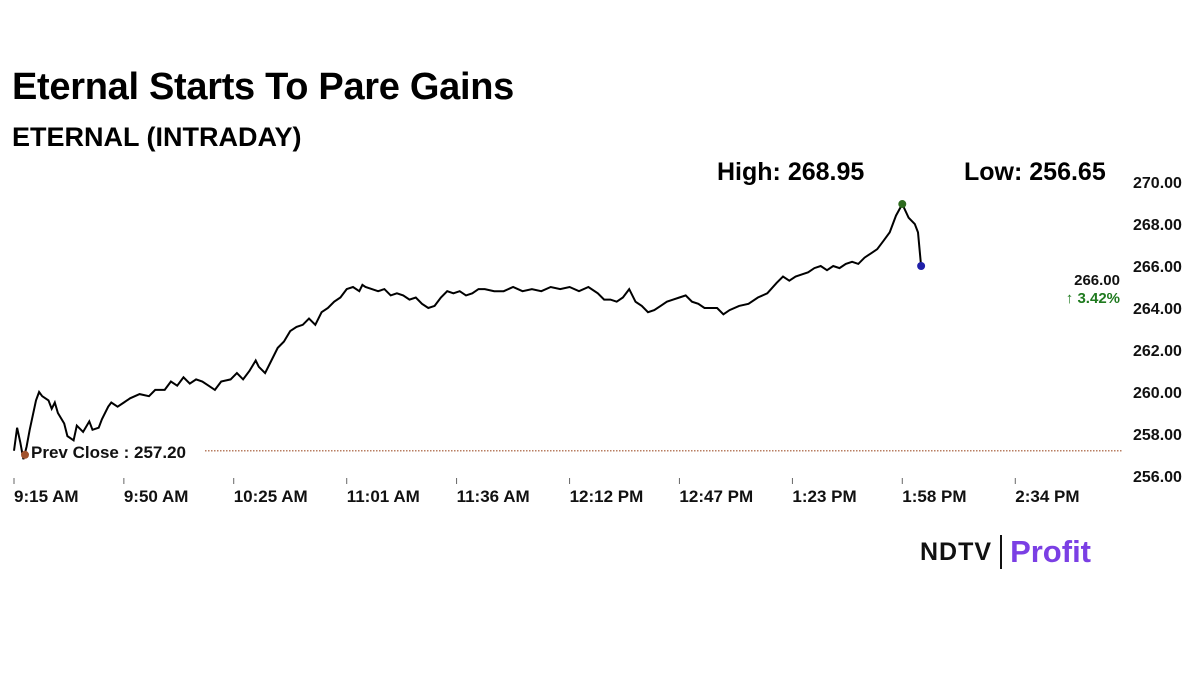 The width and height of the screenshot is (1200, 675). I want to click on ndtv-profit-logo: NDTV Profit, so click(1005, 552).